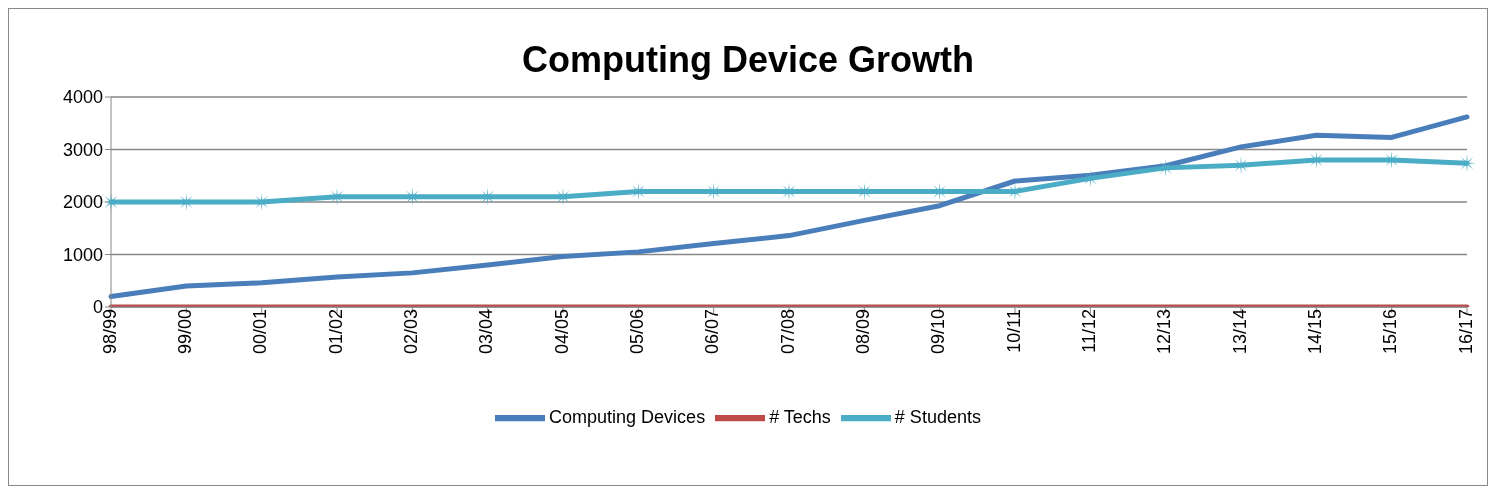 The image size is (1498, 496). Describe the element at coordinates (411, 332) in the screenshot. I see `x-tick-label: 02/03` at that location.